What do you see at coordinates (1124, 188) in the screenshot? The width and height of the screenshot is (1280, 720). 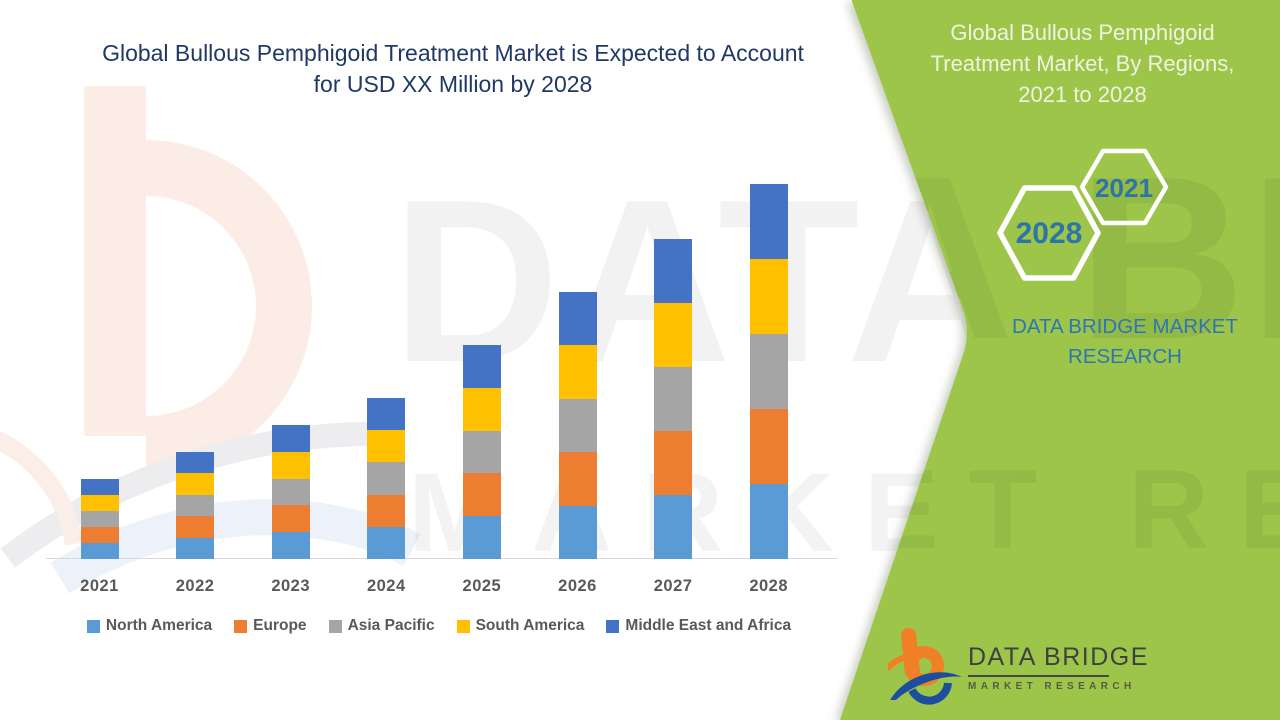 I see `hexagon-label-2021: 2021` at bounding box center [1124, 188].